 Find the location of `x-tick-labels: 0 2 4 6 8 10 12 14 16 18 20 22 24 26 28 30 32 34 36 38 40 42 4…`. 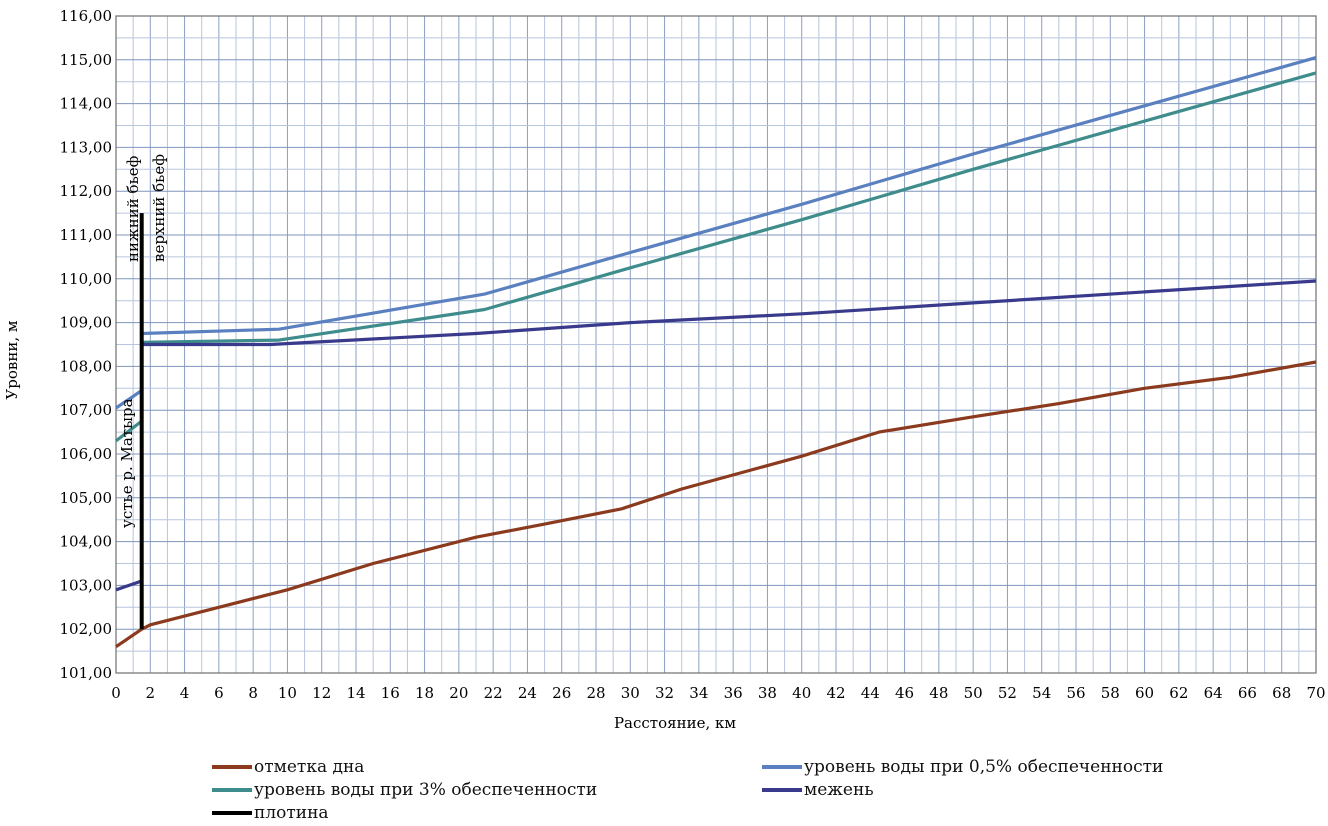

x-tick-labels: 0 2 4 6 8 10 12 14 16 18 20 22 24 26 28 30 32 34 36 38 40 42 4… is located at coordinates (718, 693).